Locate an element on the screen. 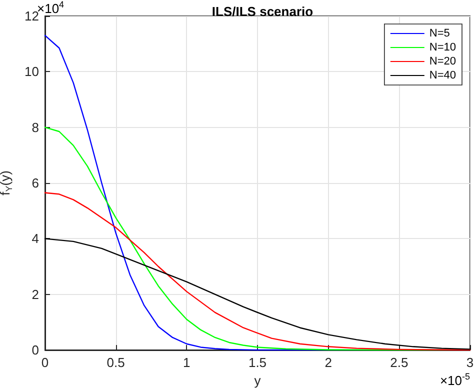  y-tick-label: 6 is located at coordinates (35, 183).